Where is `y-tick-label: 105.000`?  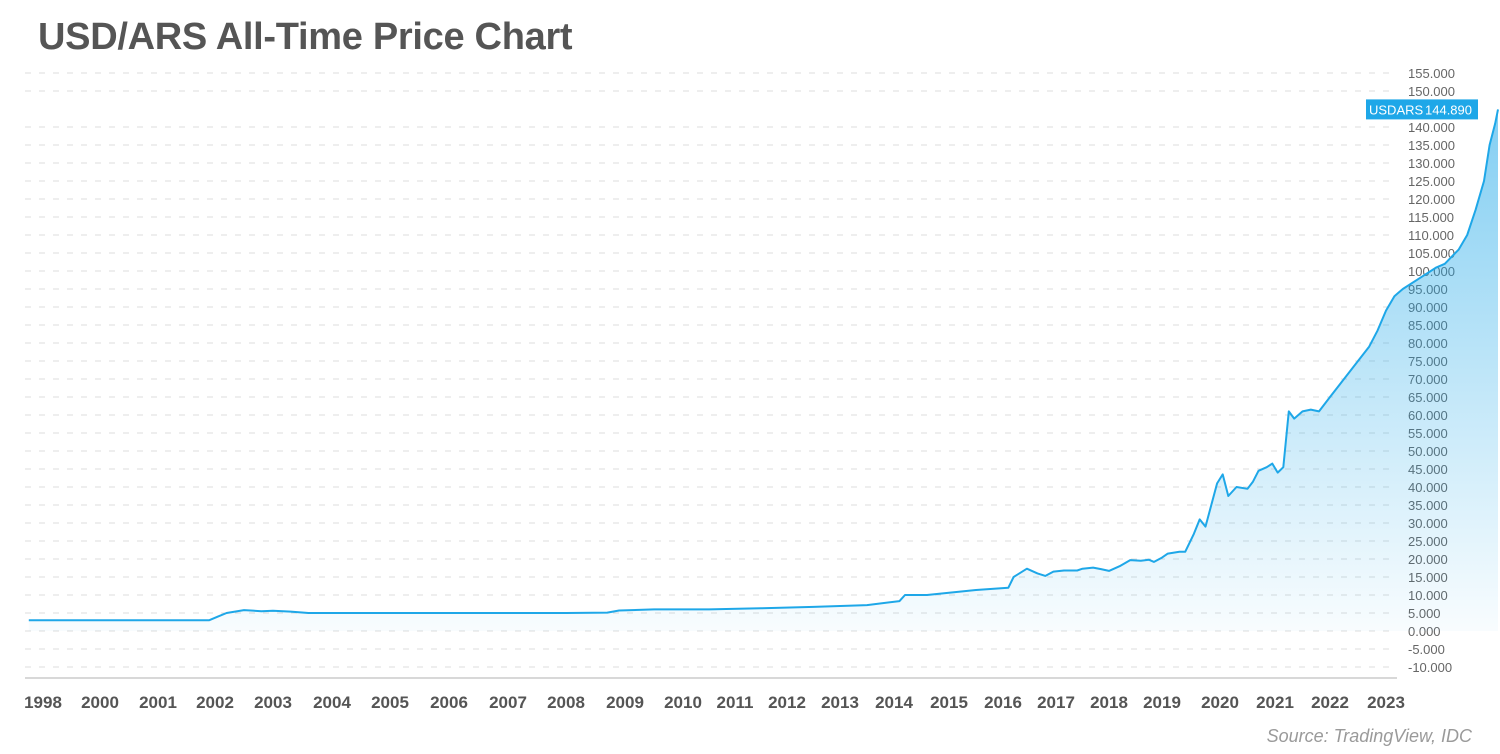
y-tick-label: 105.000 is located at coordinates (1431, 253).